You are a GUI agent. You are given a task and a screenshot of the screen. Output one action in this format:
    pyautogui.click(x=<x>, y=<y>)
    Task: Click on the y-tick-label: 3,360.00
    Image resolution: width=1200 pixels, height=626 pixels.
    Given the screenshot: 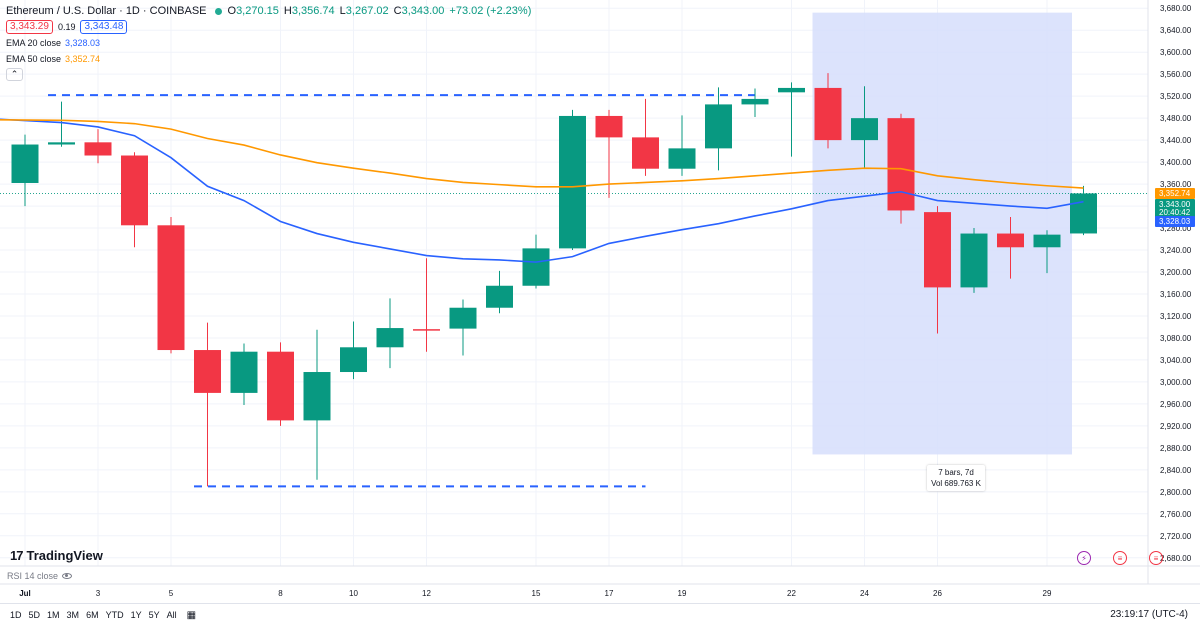 What is the action you would take?
    pyautogui.click(x=1176, y=184)
    